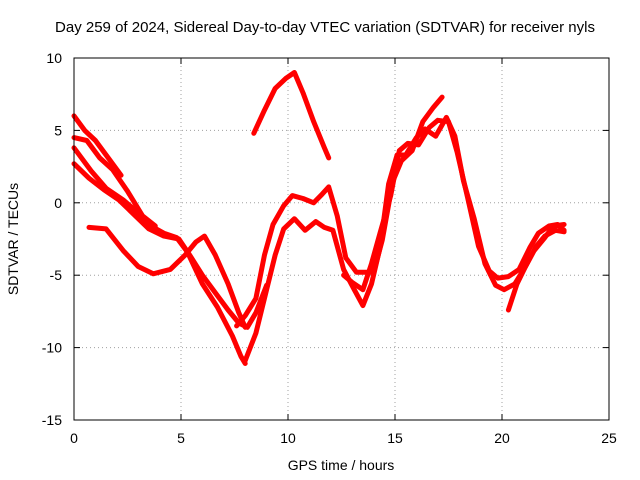  Describe the element at coordinates (341, 465) in the screenshot. I see `x-axis-label: GPS time / hours` at that location.